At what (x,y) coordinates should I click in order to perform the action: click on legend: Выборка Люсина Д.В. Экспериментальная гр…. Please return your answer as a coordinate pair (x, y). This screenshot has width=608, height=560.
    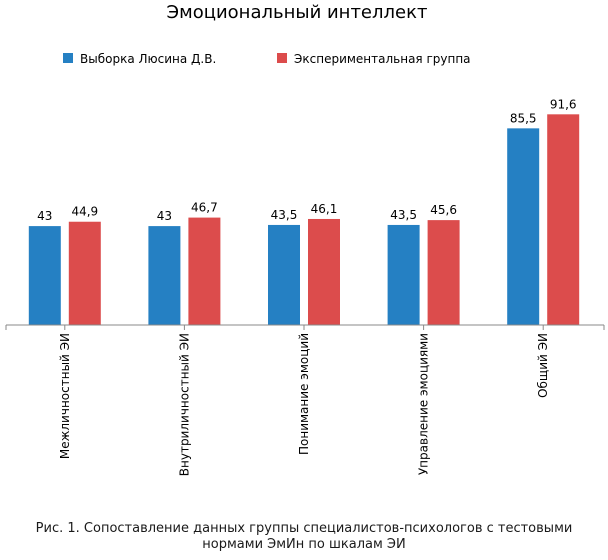
    Looking at the image, I should click on (267, 59).